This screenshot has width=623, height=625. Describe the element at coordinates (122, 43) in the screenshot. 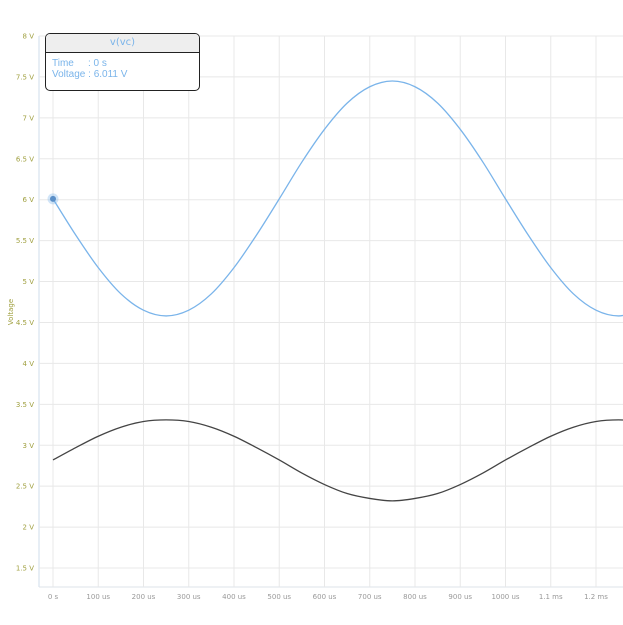

I see `tooltip-title: v(vc)` at that location.